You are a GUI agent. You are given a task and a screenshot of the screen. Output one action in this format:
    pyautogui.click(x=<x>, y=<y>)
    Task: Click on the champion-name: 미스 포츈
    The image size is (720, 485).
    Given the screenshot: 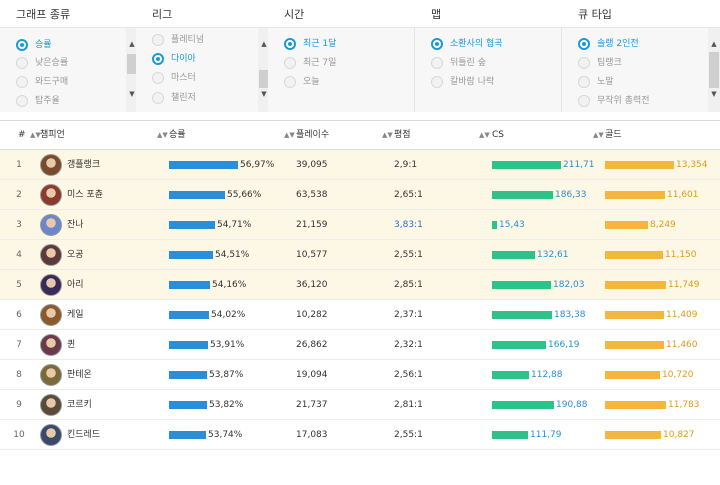 What is the action you would take?
    pyautogui.click(x=85, y=195)
    